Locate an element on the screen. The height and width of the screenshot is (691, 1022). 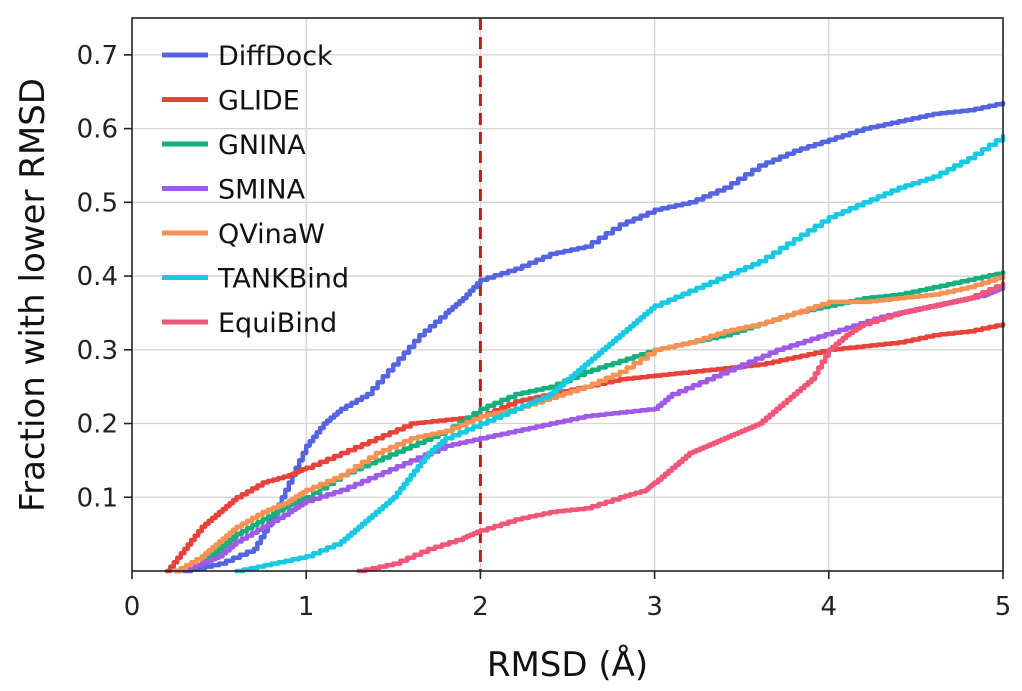
y-tick-label: 0.2 is located at coordinates (97, 425).